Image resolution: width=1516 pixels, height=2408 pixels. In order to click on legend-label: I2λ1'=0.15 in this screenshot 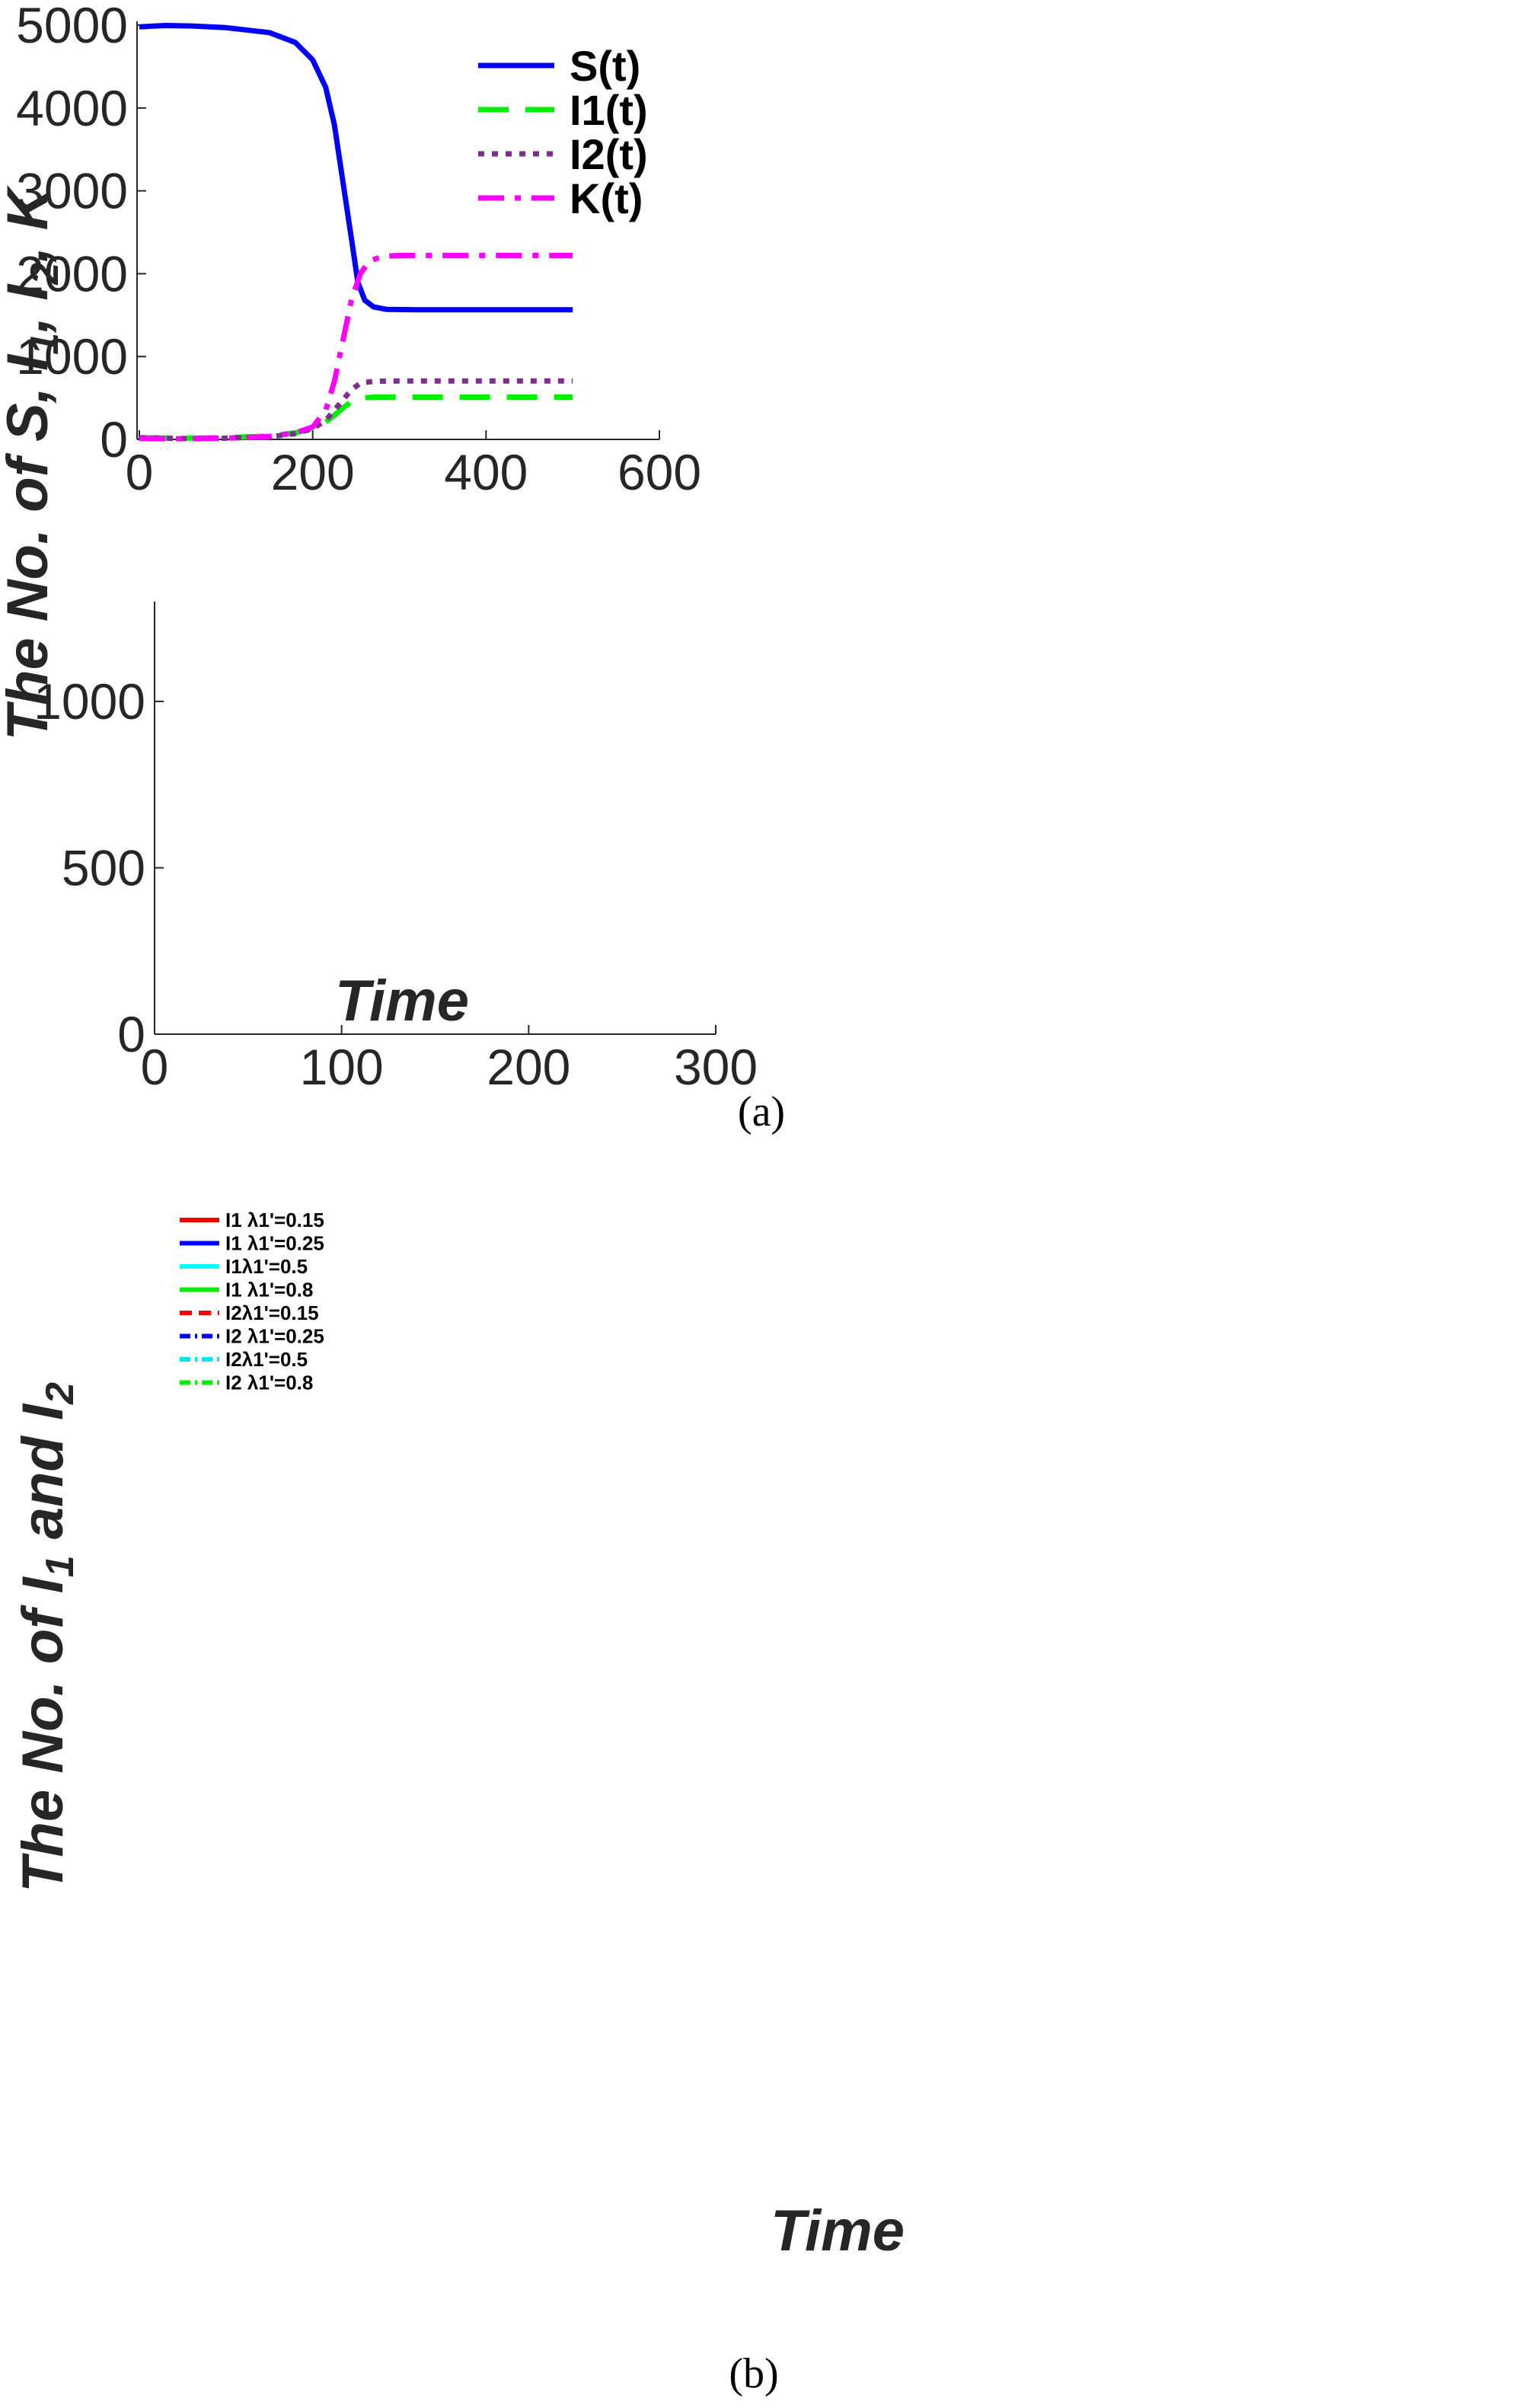, I will do `click(272, 1313)`.